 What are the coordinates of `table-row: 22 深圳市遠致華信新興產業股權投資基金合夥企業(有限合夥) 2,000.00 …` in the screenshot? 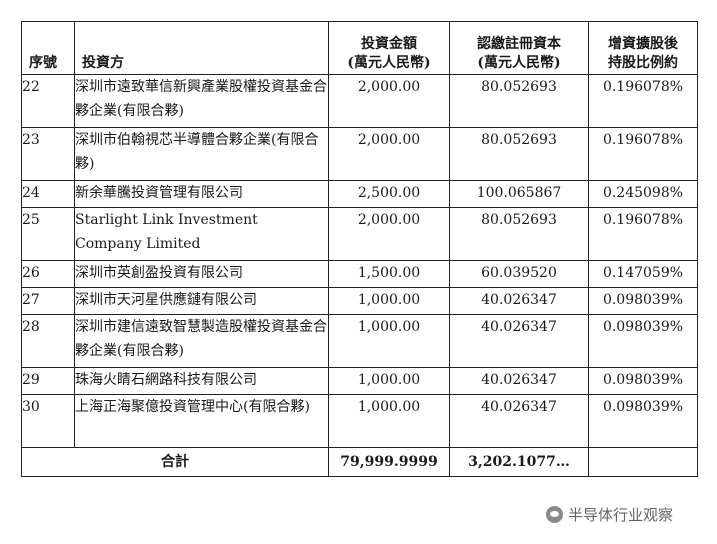 It's located at (359, 101).